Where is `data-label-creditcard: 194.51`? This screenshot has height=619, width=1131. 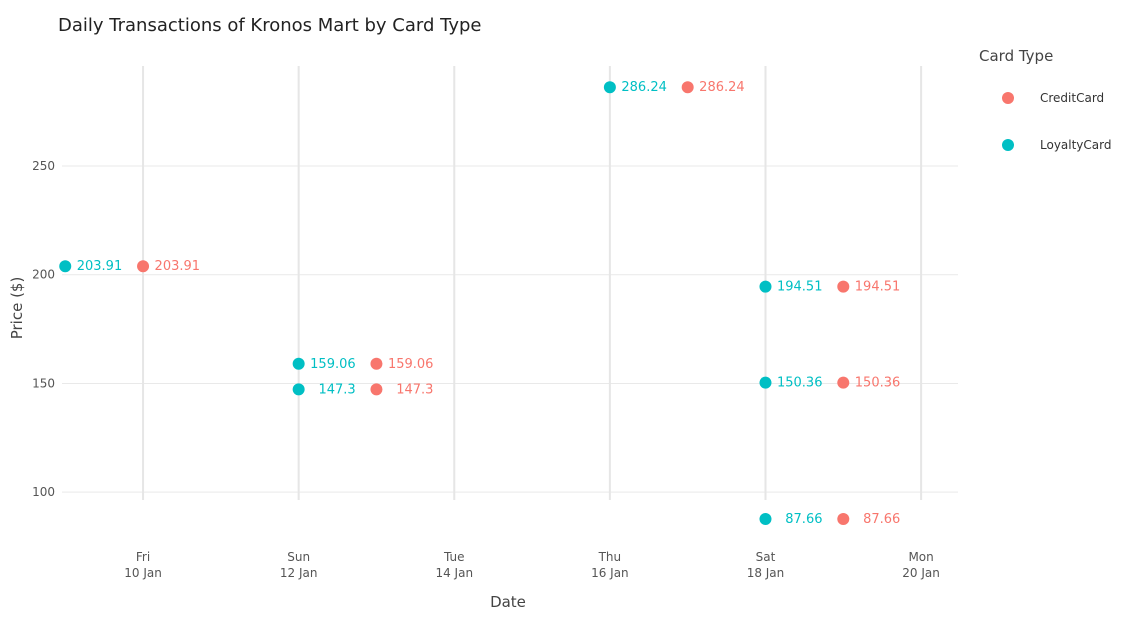 data-label-creditcard: 194.51 is located at coordinates (878, 287).